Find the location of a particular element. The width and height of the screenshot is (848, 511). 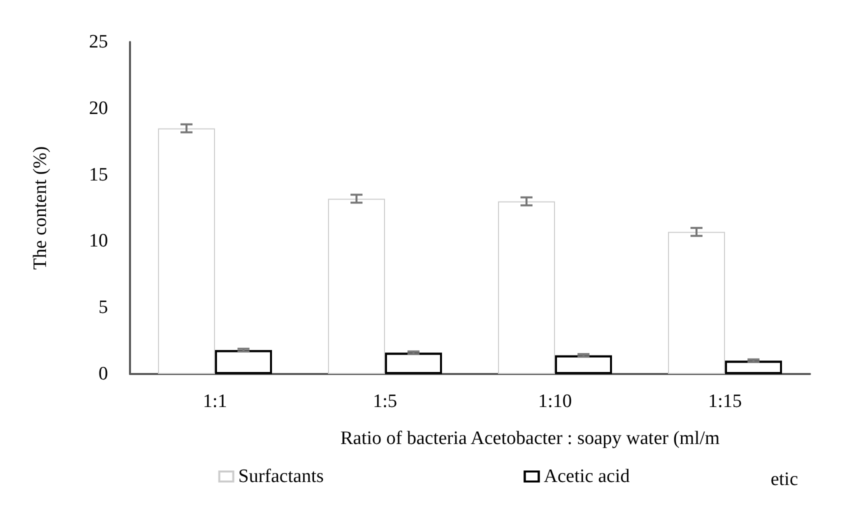

y-tick-label: 10 is located at coordinates (98, 241).